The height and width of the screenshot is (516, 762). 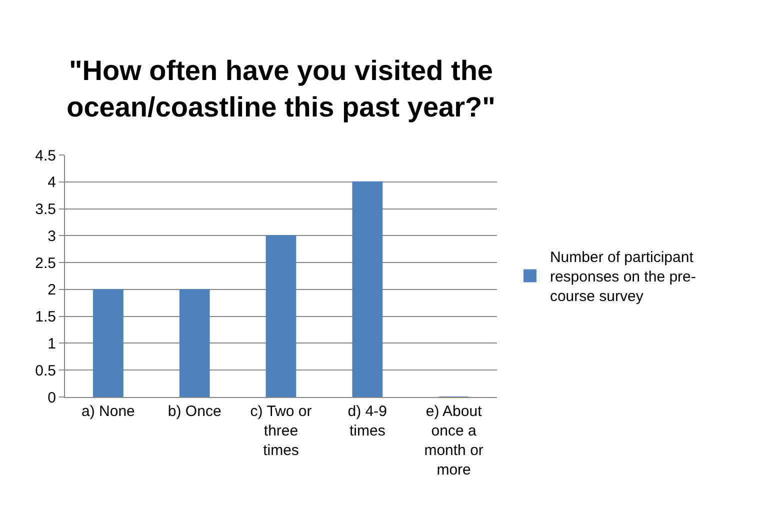 What do you see at coordinates (52, 397) in the screenshot?
I see `y-tick-label: 0` at bounding box center [52, 397].